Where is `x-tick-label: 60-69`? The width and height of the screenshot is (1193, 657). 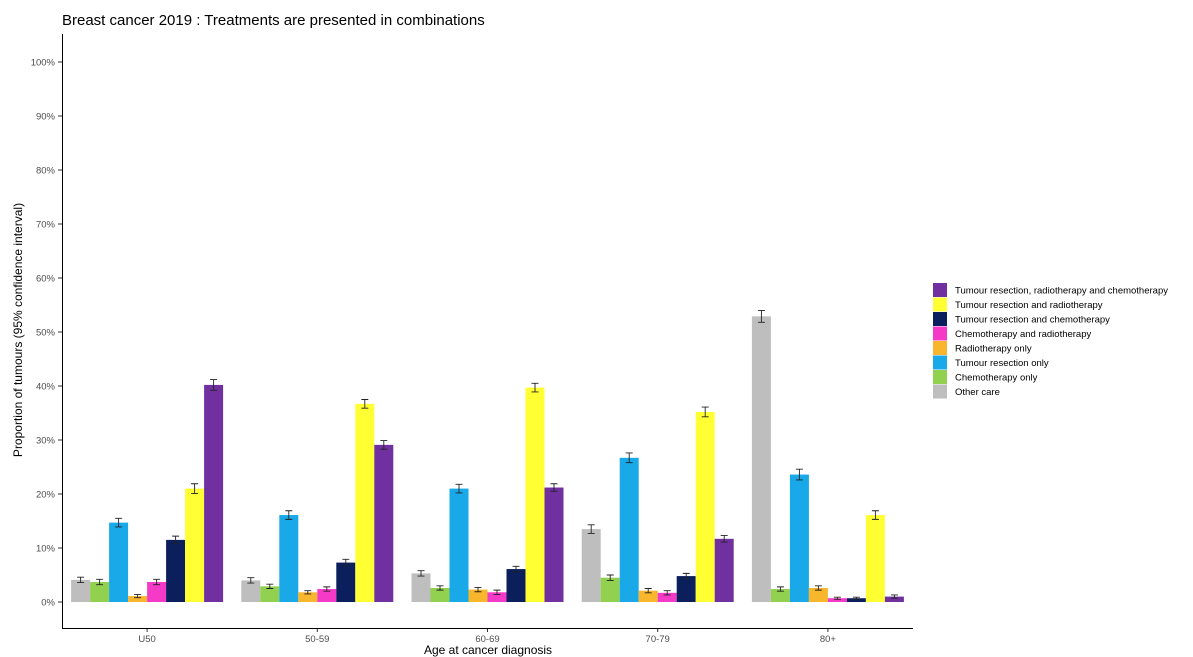 x-tick-label: 60-69 is located at coordinates (487, 639).